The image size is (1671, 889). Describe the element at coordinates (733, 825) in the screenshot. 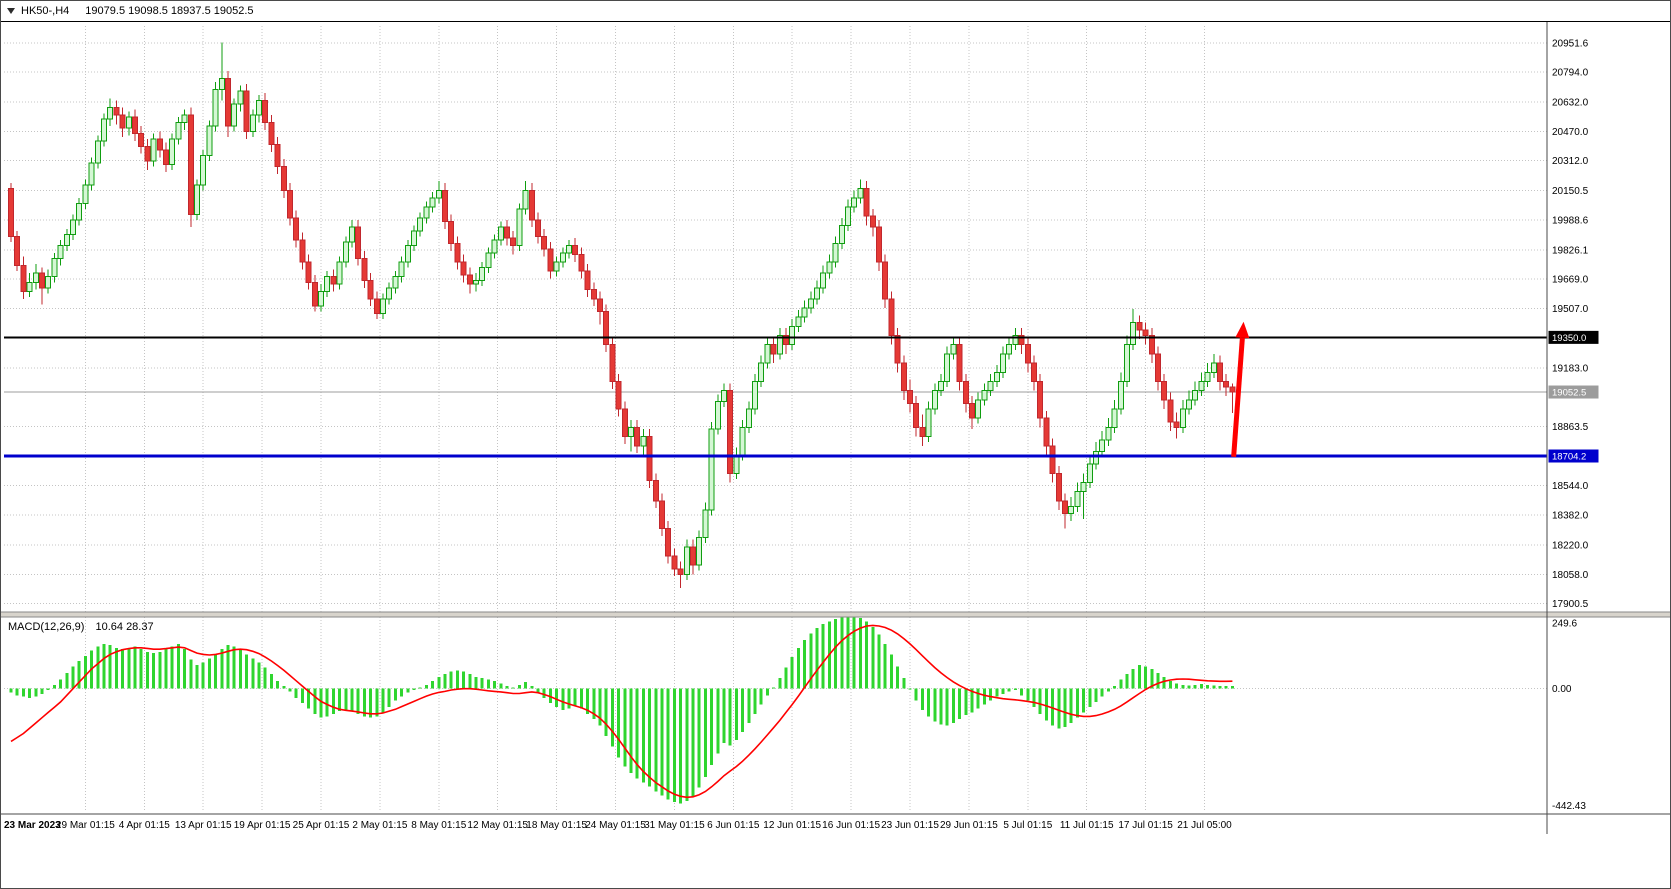

I see `time-axis-label: 6 Jun 01:15` at that location.